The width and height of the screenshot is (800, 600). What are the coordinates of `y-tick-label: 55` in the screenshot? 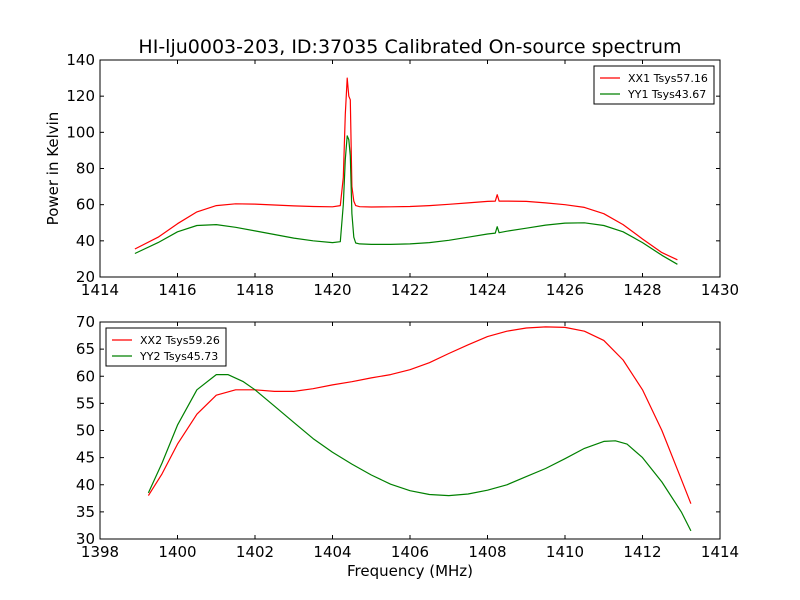 It's located at (85, 403).